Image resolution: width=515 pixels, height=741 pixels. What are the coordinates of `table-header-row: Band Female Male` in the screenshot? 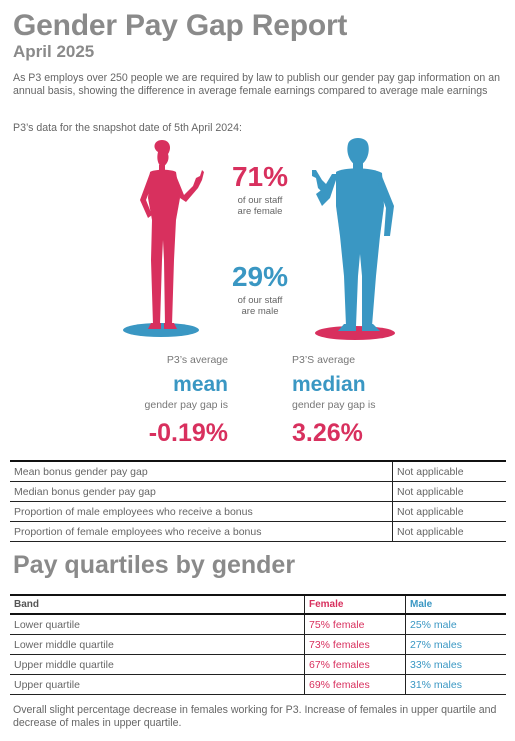 It's located at (258, 604).